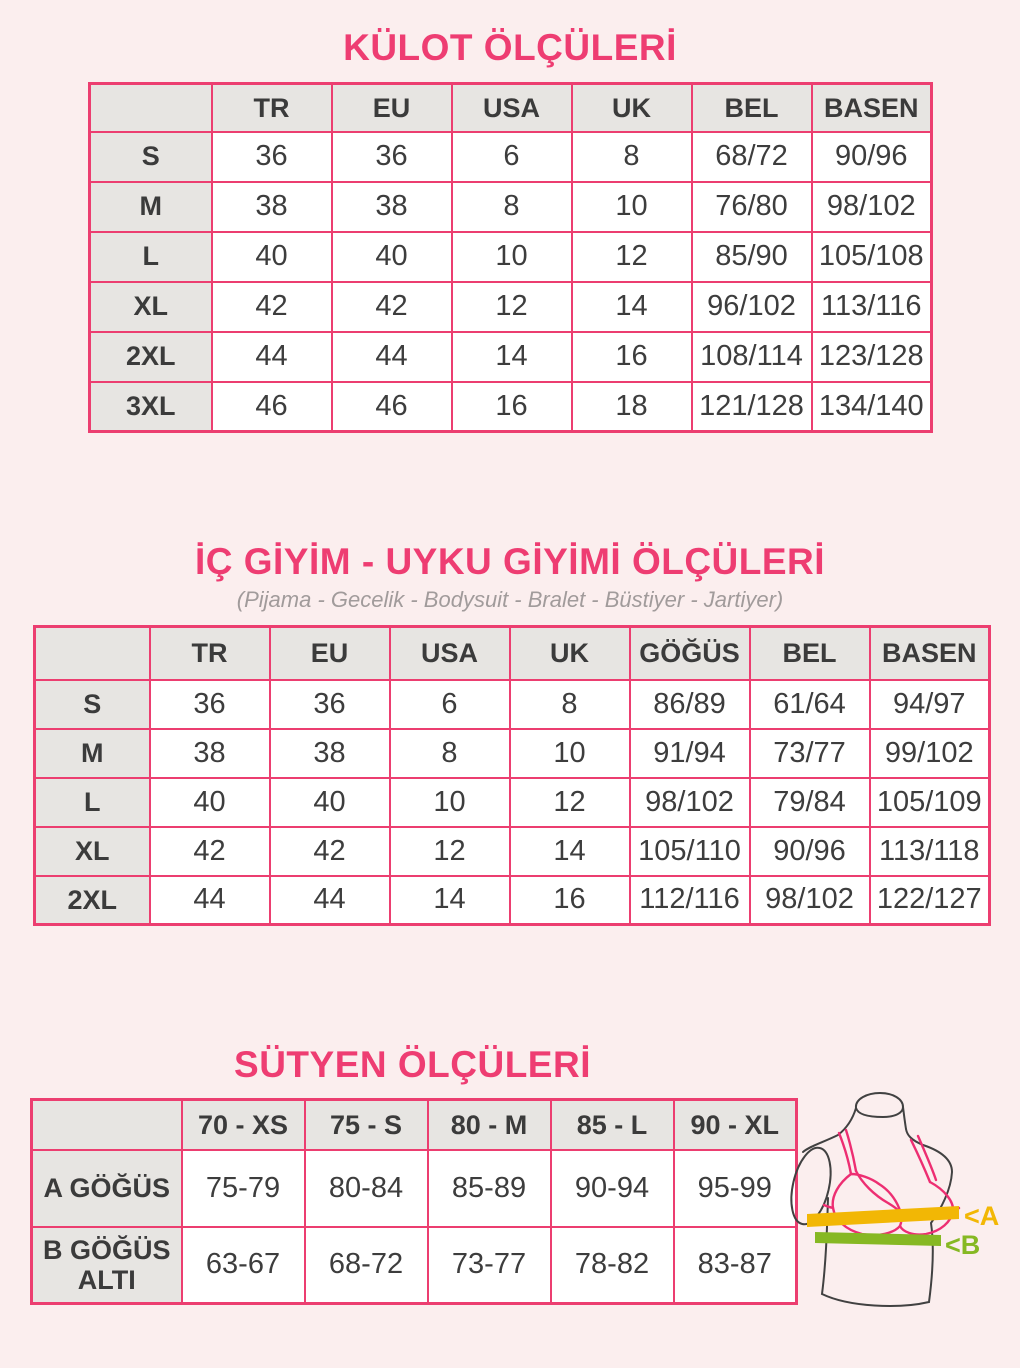 Image resolution: width=1020 pixels, height=1368 pixels. I want to click on column-header: 80 - M, so click(489, 1124).